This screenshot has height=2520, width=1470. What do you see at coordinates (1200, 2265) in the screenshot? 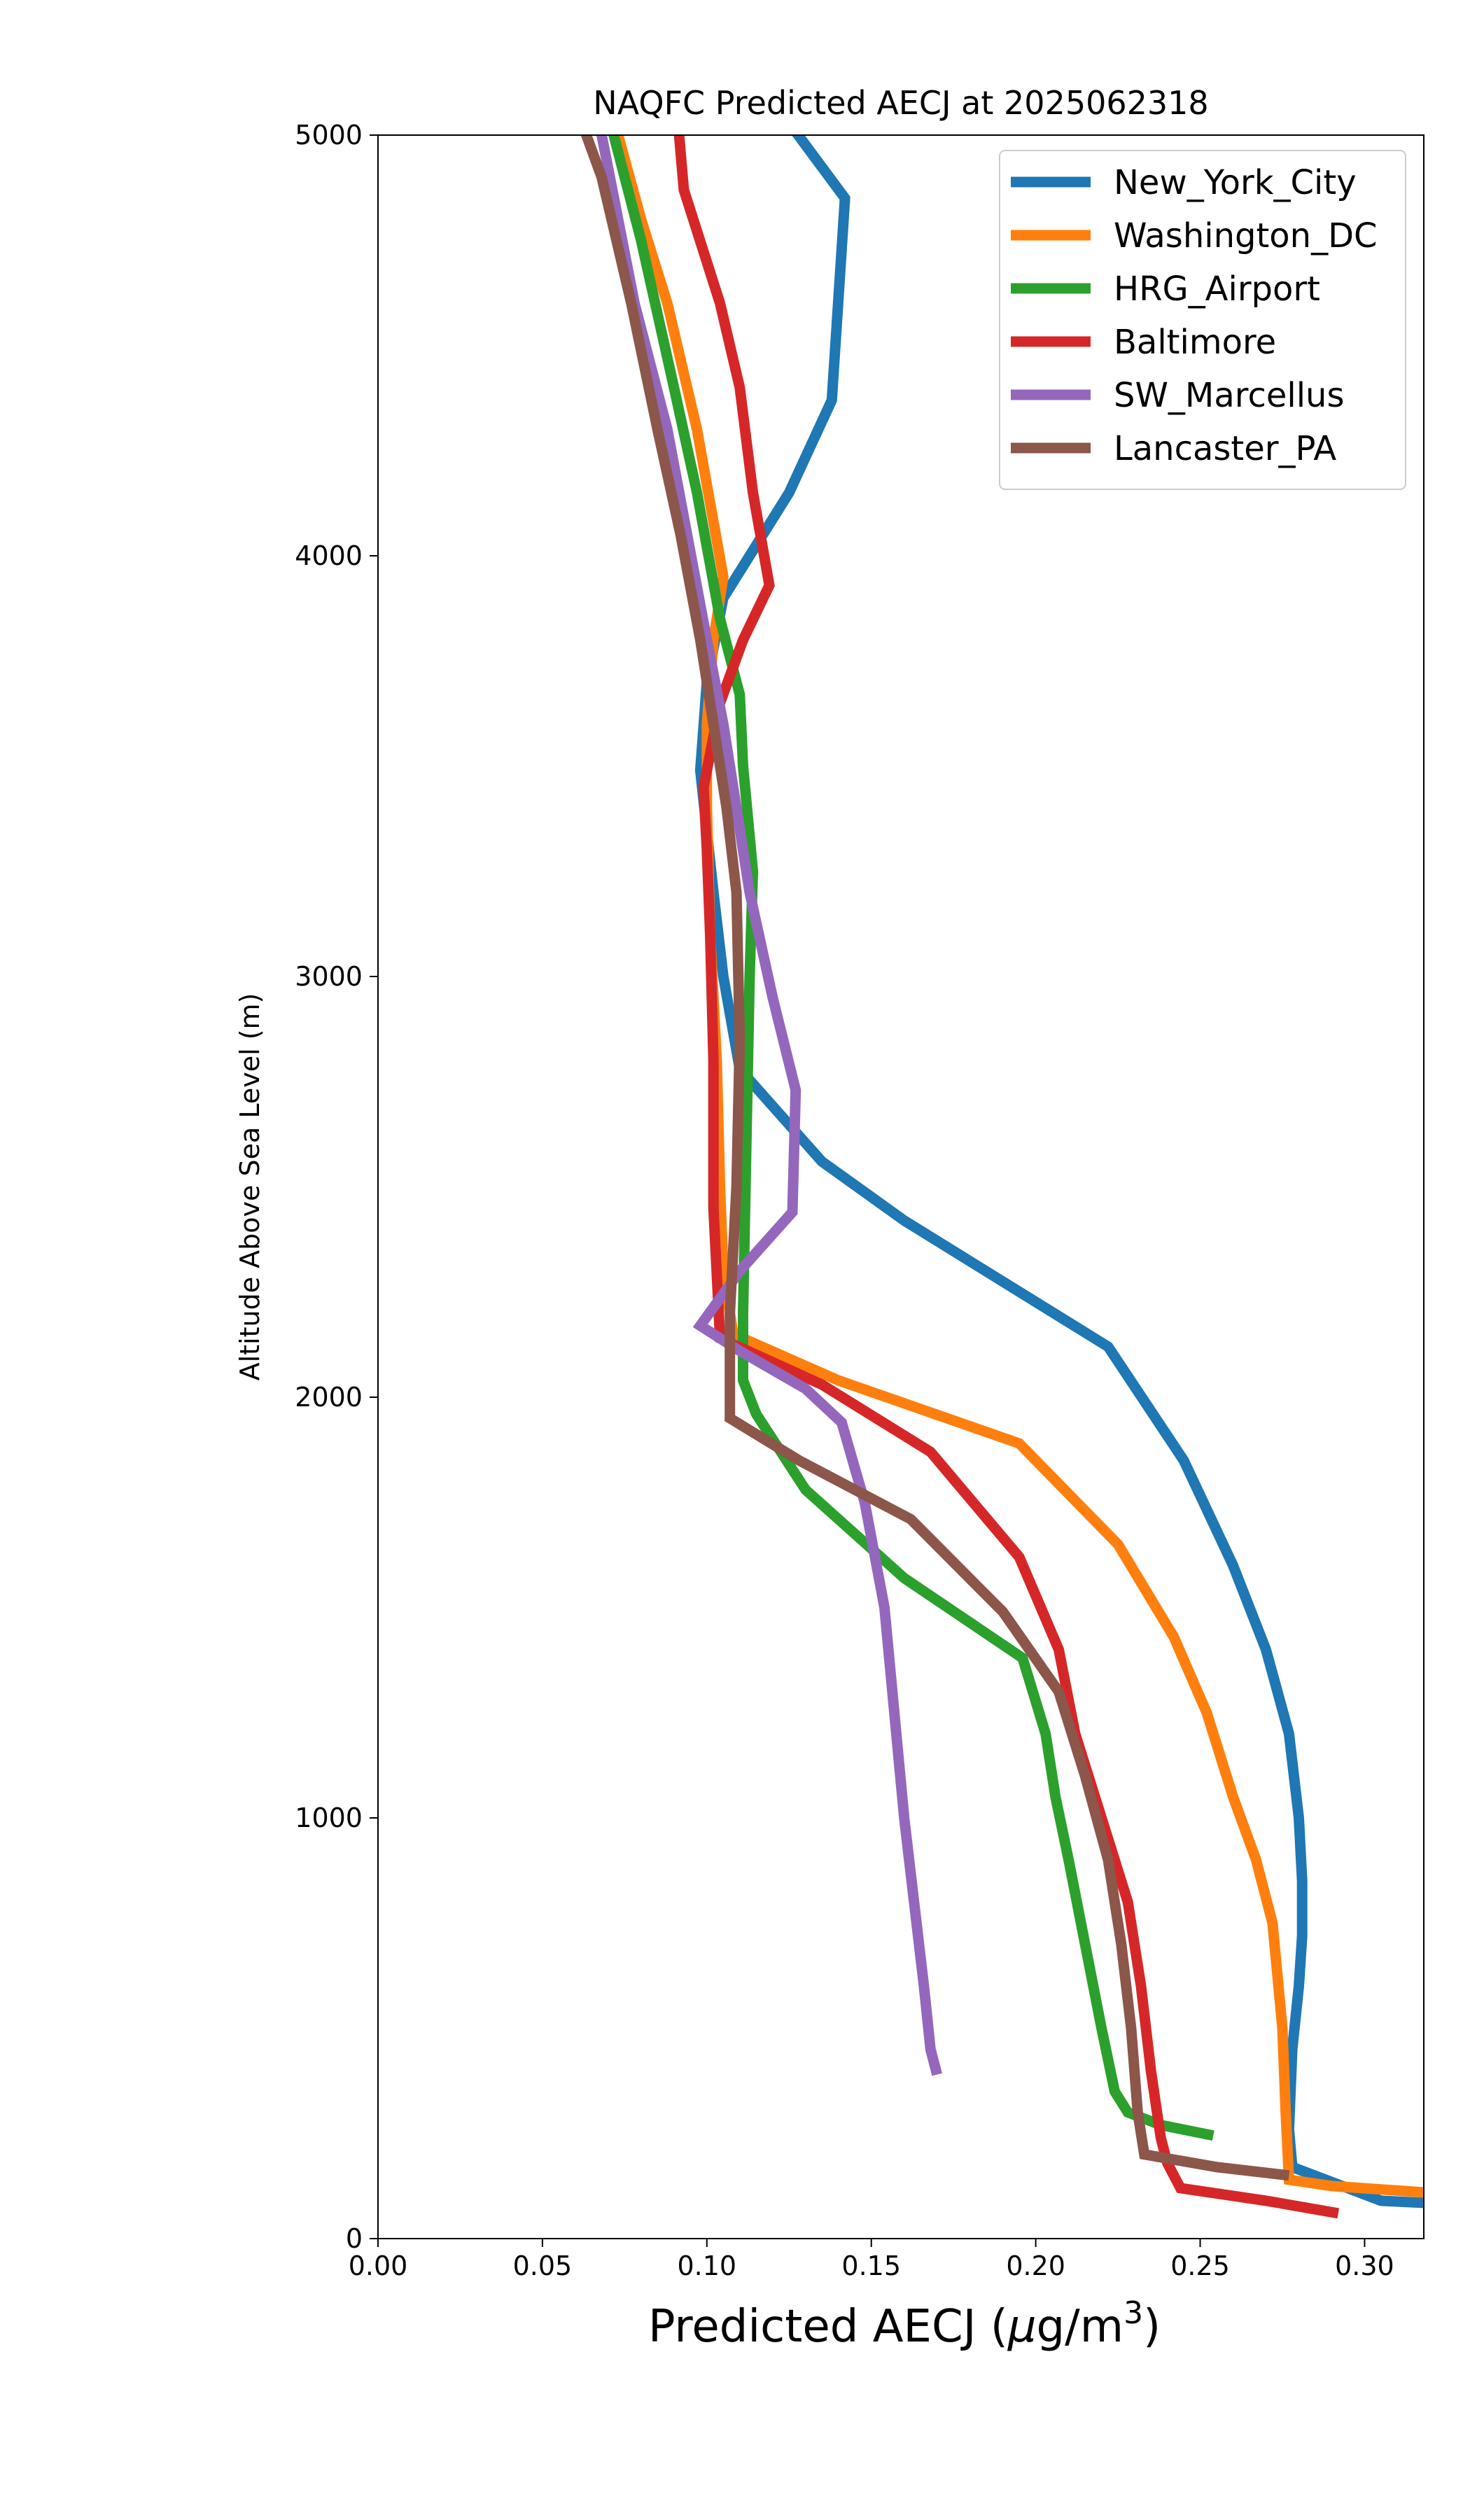
I see `x-tick-label: 0.25` at bounding box center [1200, 2265].